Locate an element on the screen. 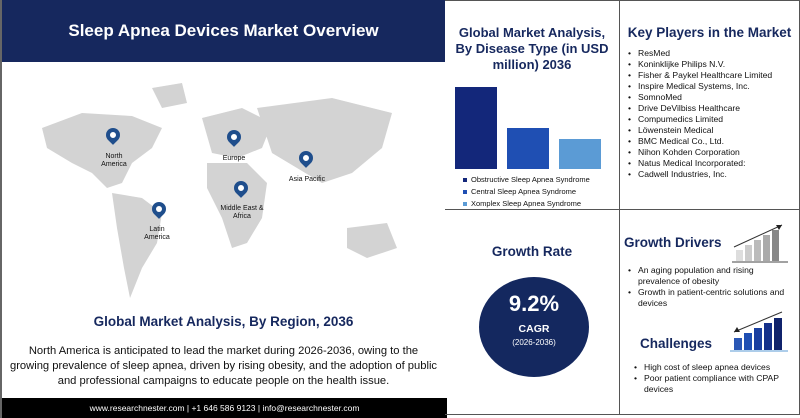 The width and height of the screenshot is (800, 418). key-player-item: Fisher & Paykel Healthcare Limited is located at coordinates (712, 75).